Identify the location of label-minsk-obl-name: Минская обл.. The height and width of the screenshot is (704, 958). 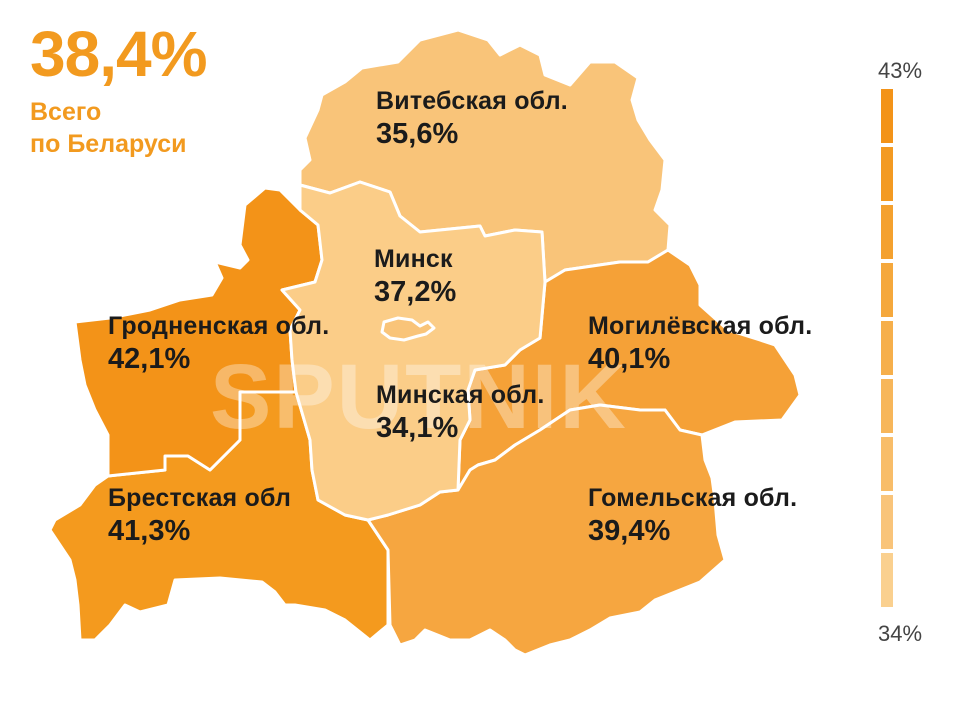
(460, 395).